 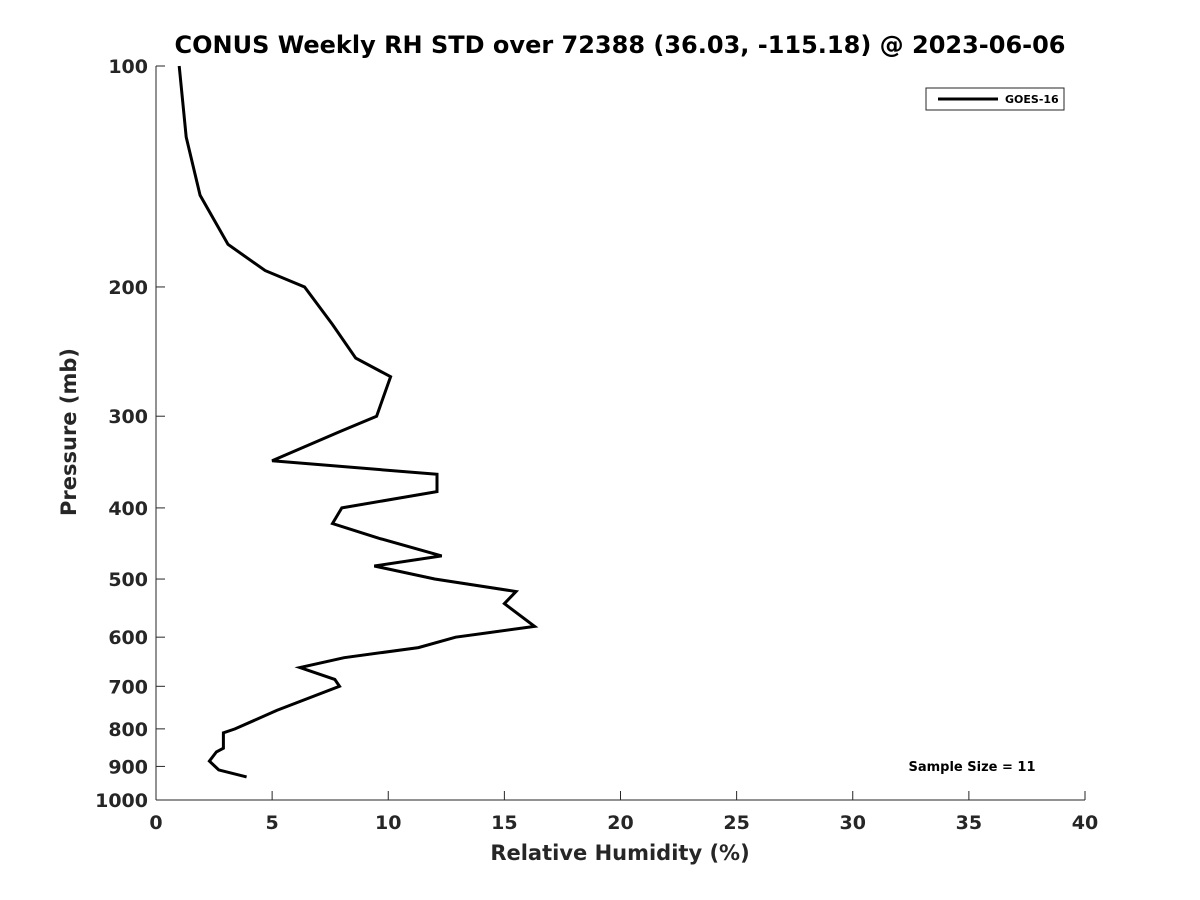 What do you see at coordinates (272, 823) in the screenshot?
I see `x-tick-label: 5` at bounding box center [272, 823].